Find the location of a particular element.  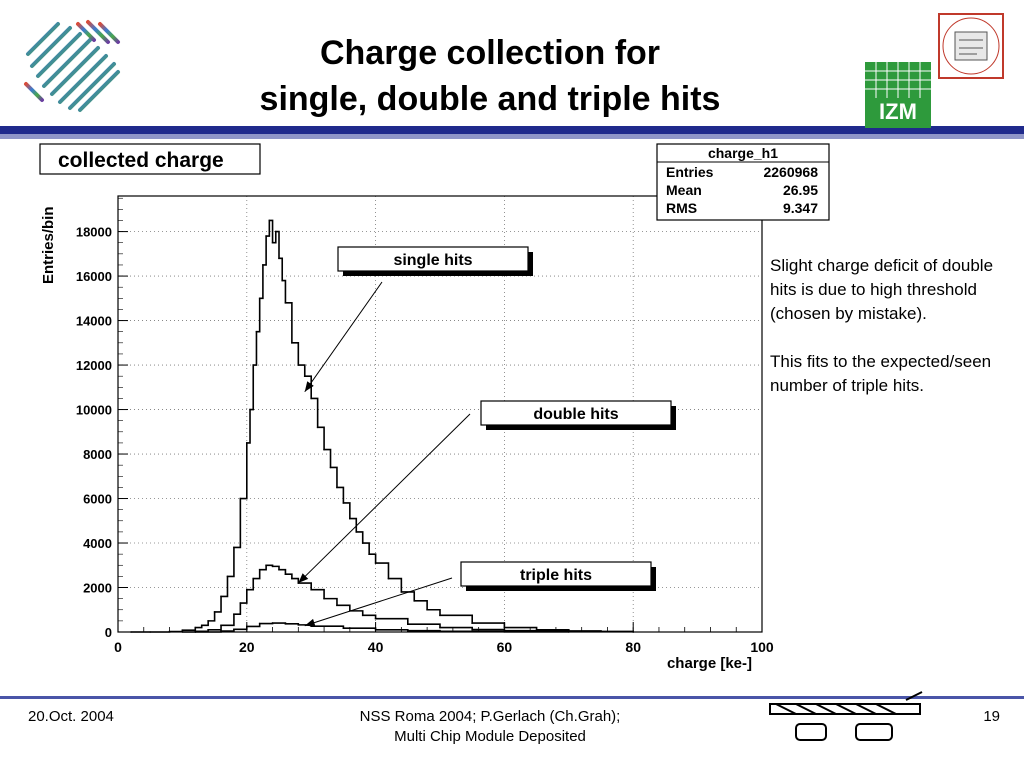

footer-citation-line-2: Multi Chip Module Deposited is located at coordinates (490, 736).